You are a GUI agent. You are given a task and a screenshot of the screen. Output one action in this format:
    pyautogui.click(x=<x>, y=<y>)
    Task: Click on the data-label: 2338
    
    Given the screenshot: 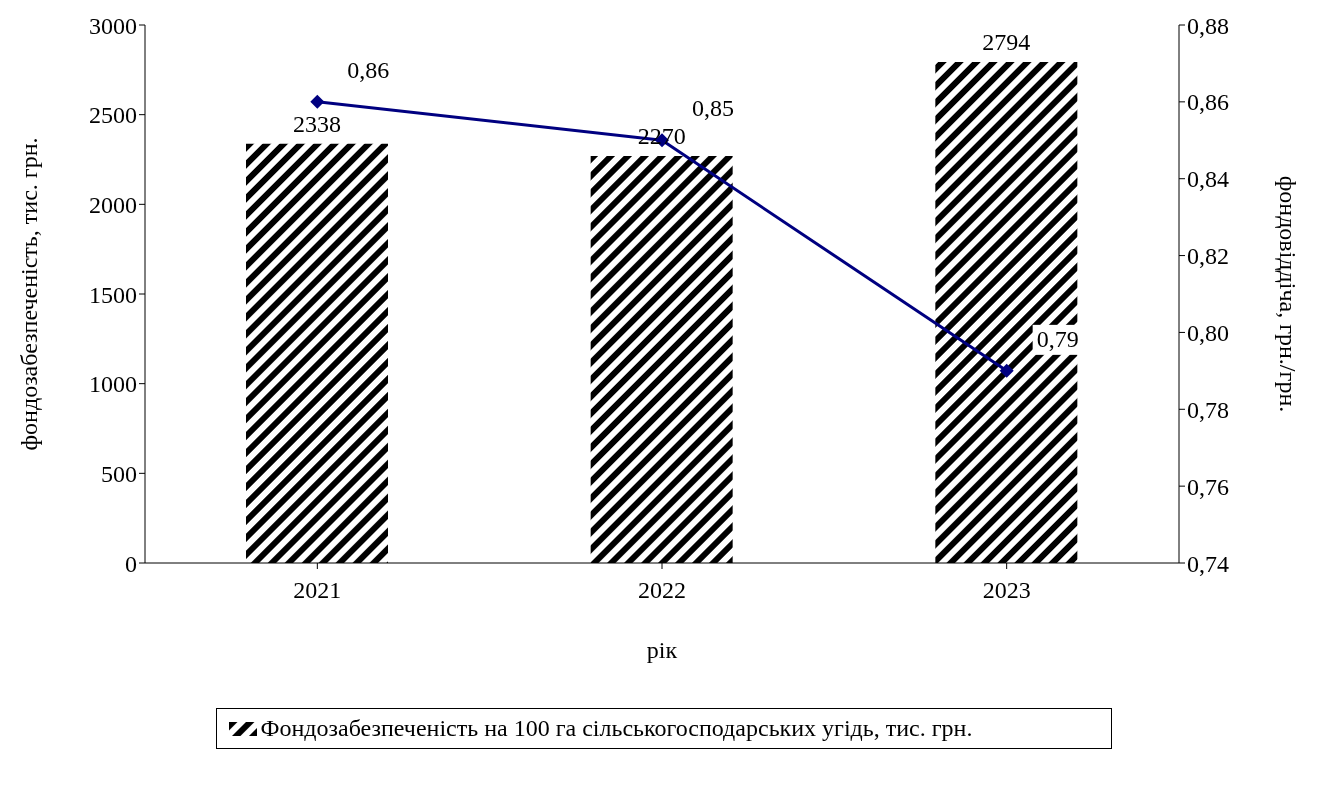 What is the action you would take?
    pyautogui.click(x=317, y=123)
    